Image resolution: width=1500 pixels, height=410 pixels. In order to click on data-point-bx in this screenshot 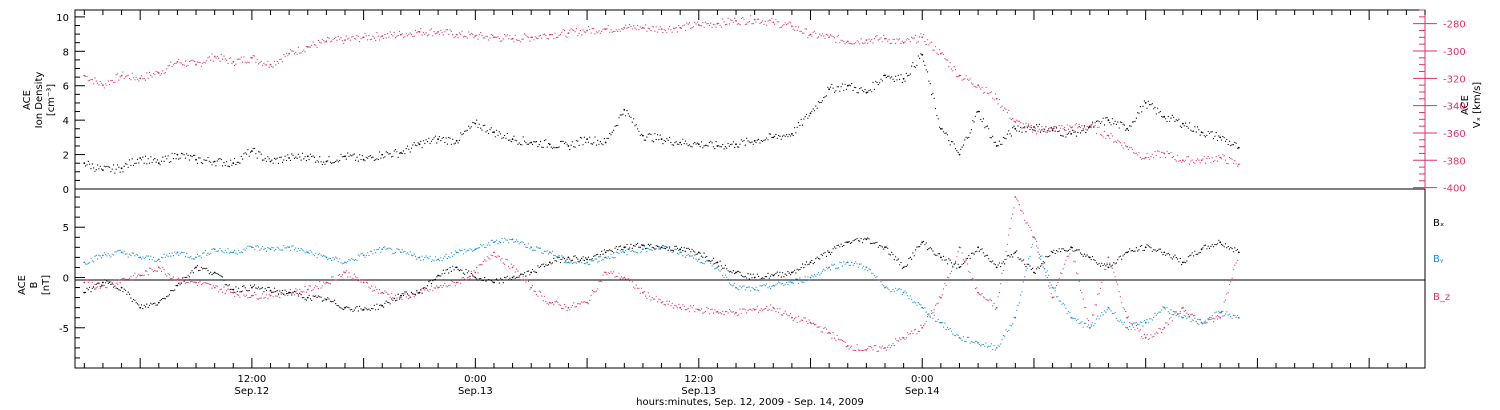, I will do `click(512, 277)`.